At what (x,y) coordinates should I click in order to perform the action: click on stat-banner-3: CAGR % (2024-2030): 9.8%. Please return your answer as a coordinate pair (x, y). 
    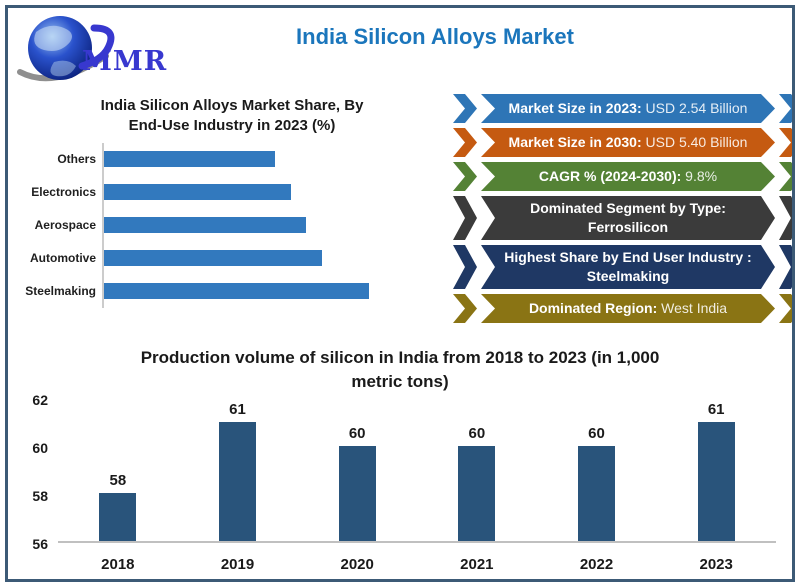
    Looking at the image, I should click on (624, 176).